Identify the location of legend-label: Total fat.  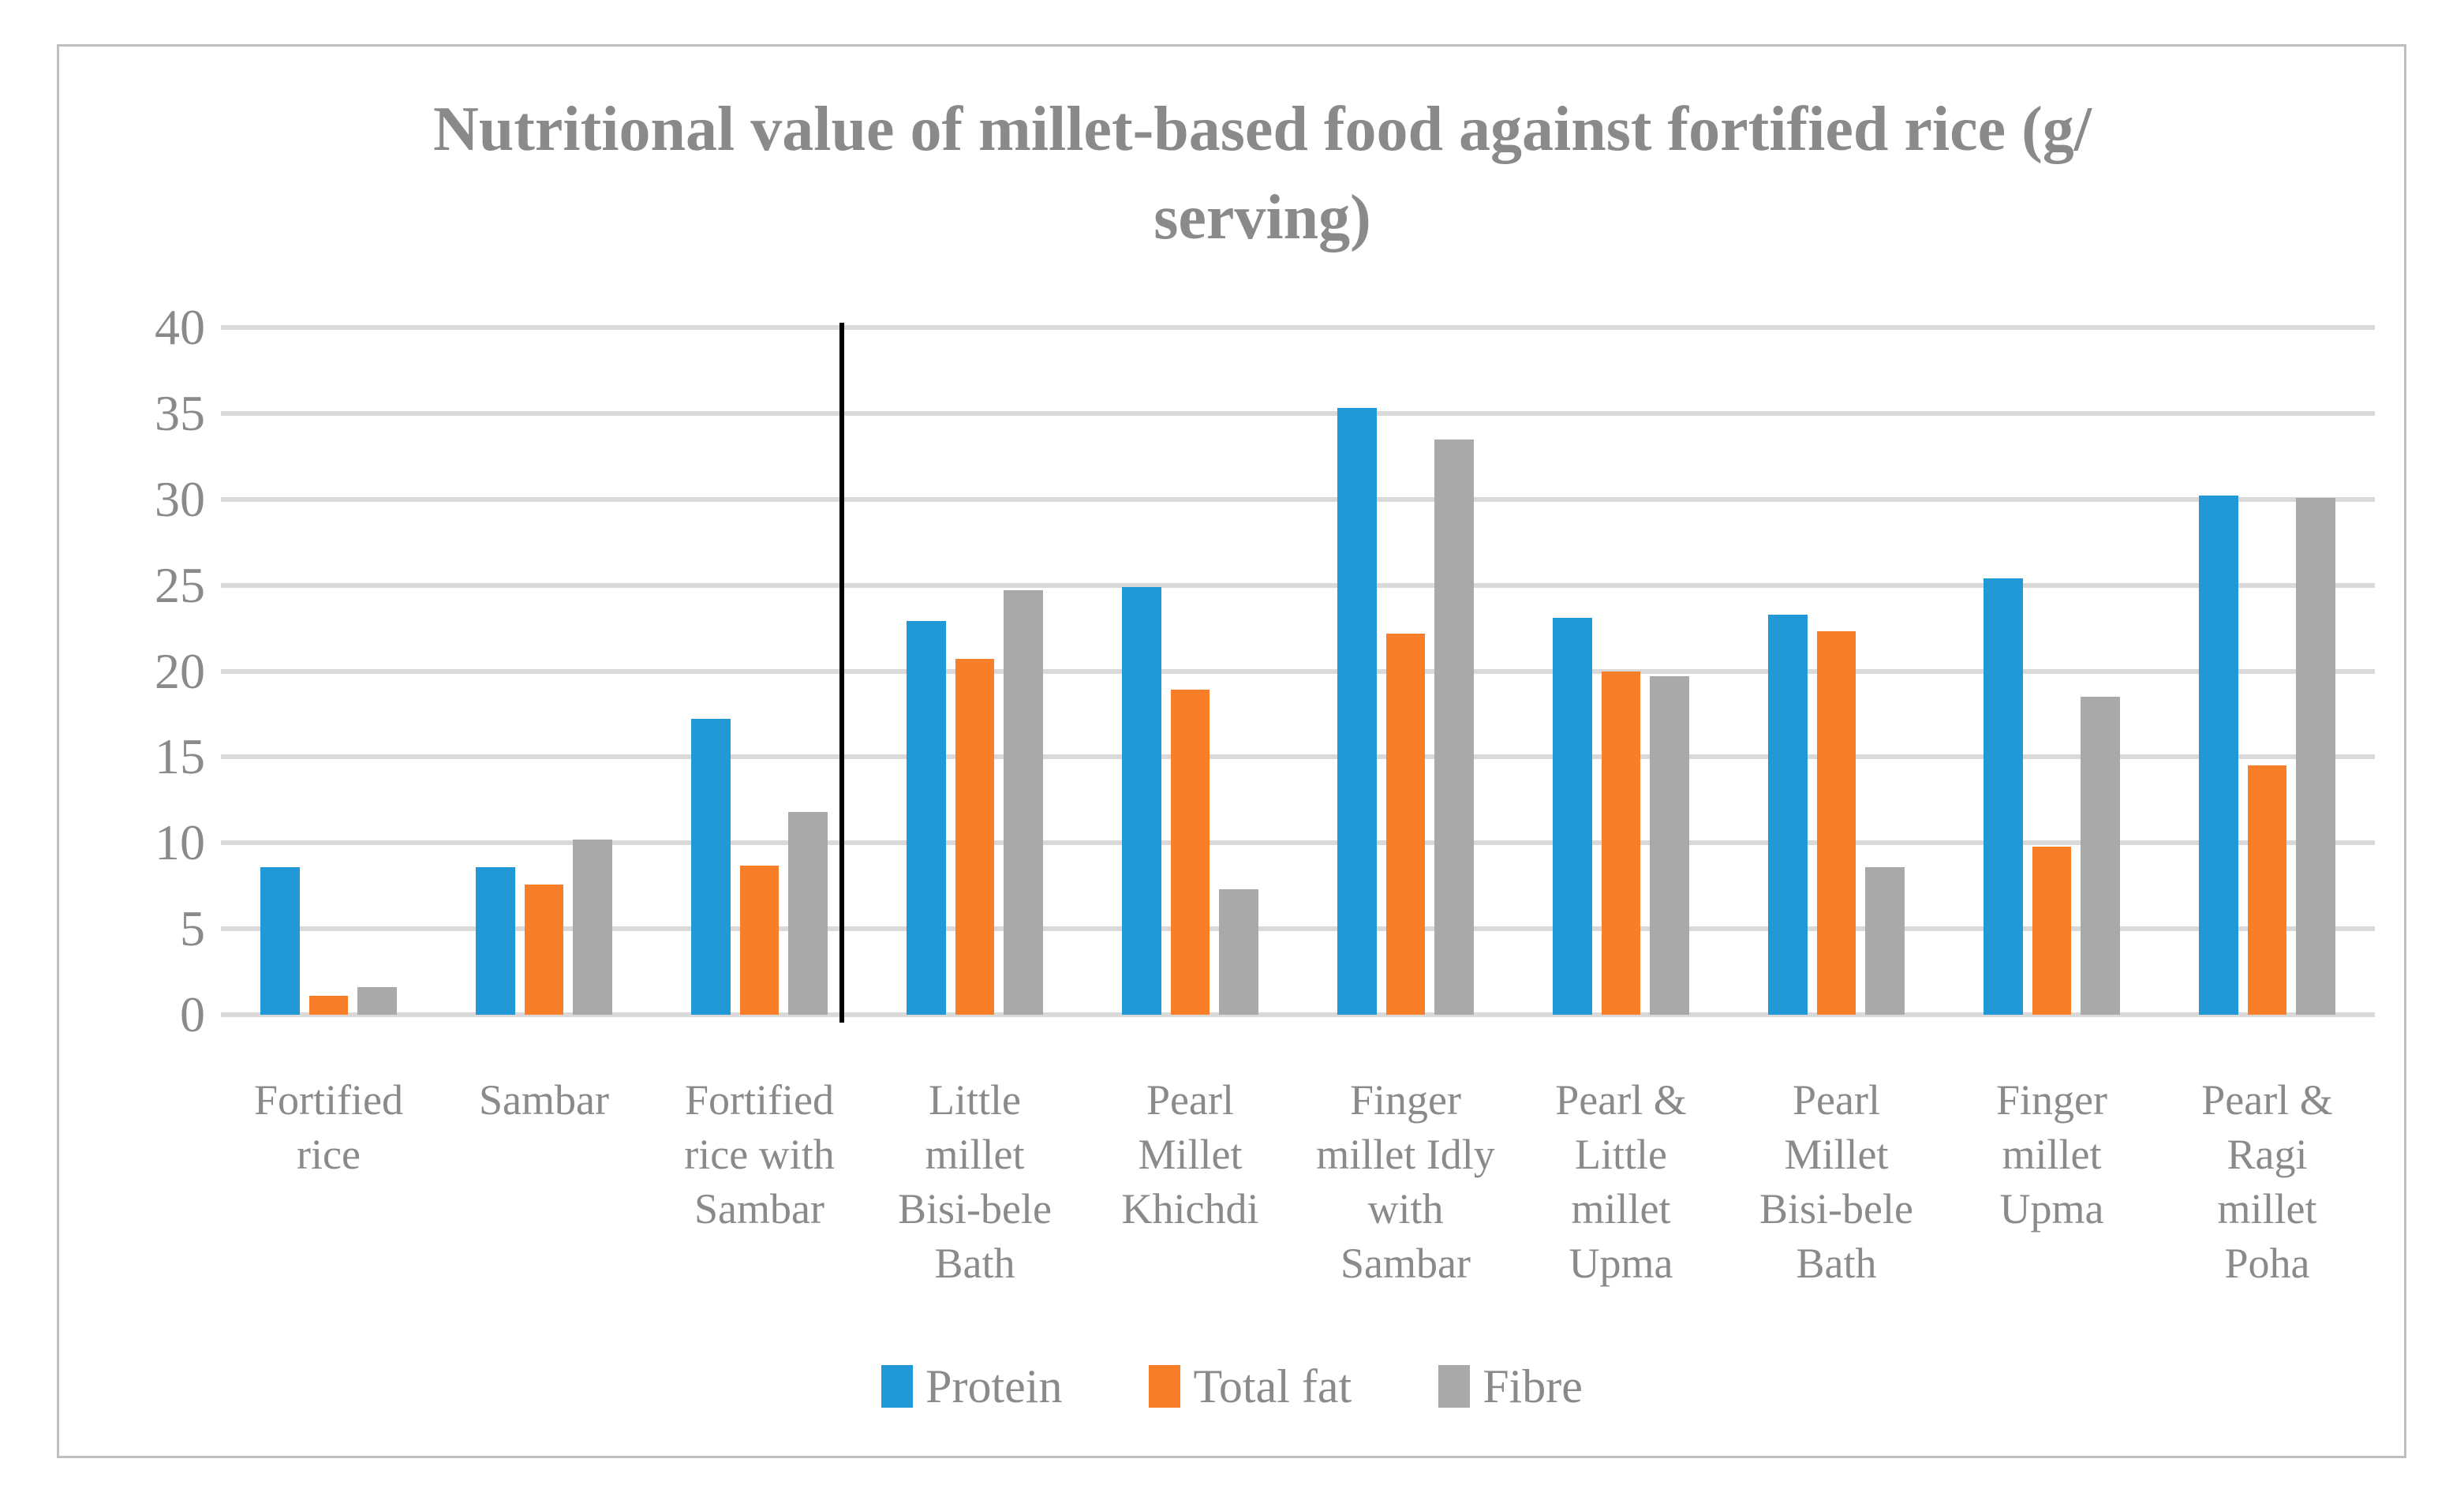
(1272, 1386).